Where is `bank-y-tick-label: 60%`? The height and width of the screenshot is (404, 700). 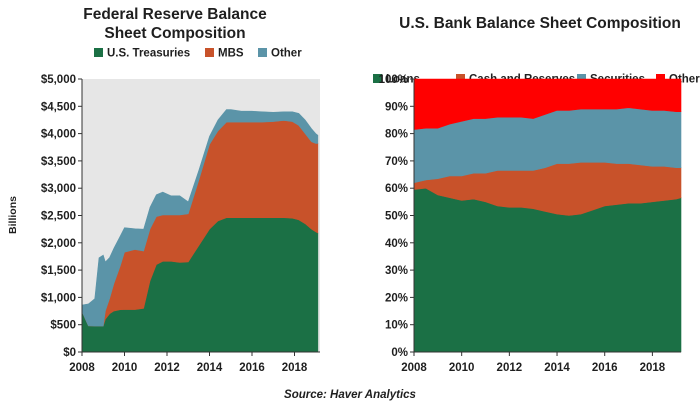 bank-y-tick-label: 60% is located at coordinates (396, 189).